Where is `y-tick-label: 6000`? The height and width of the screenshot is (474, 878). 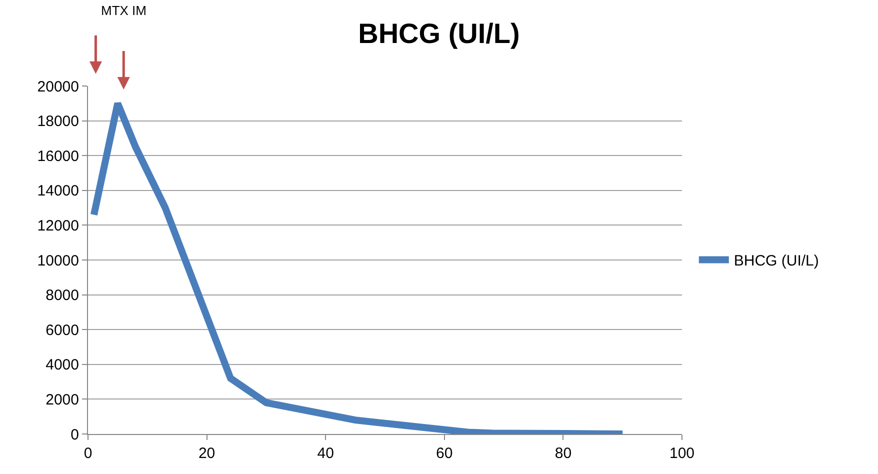
y-tick-label: 6000 is located at coordinates (62, 330).